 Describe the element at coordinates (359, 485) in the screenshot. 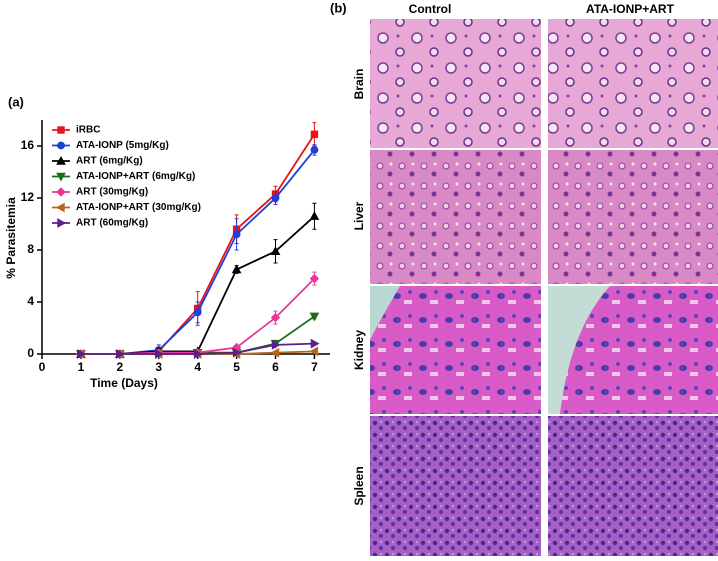

I see `row-label: Spleen` at that location.